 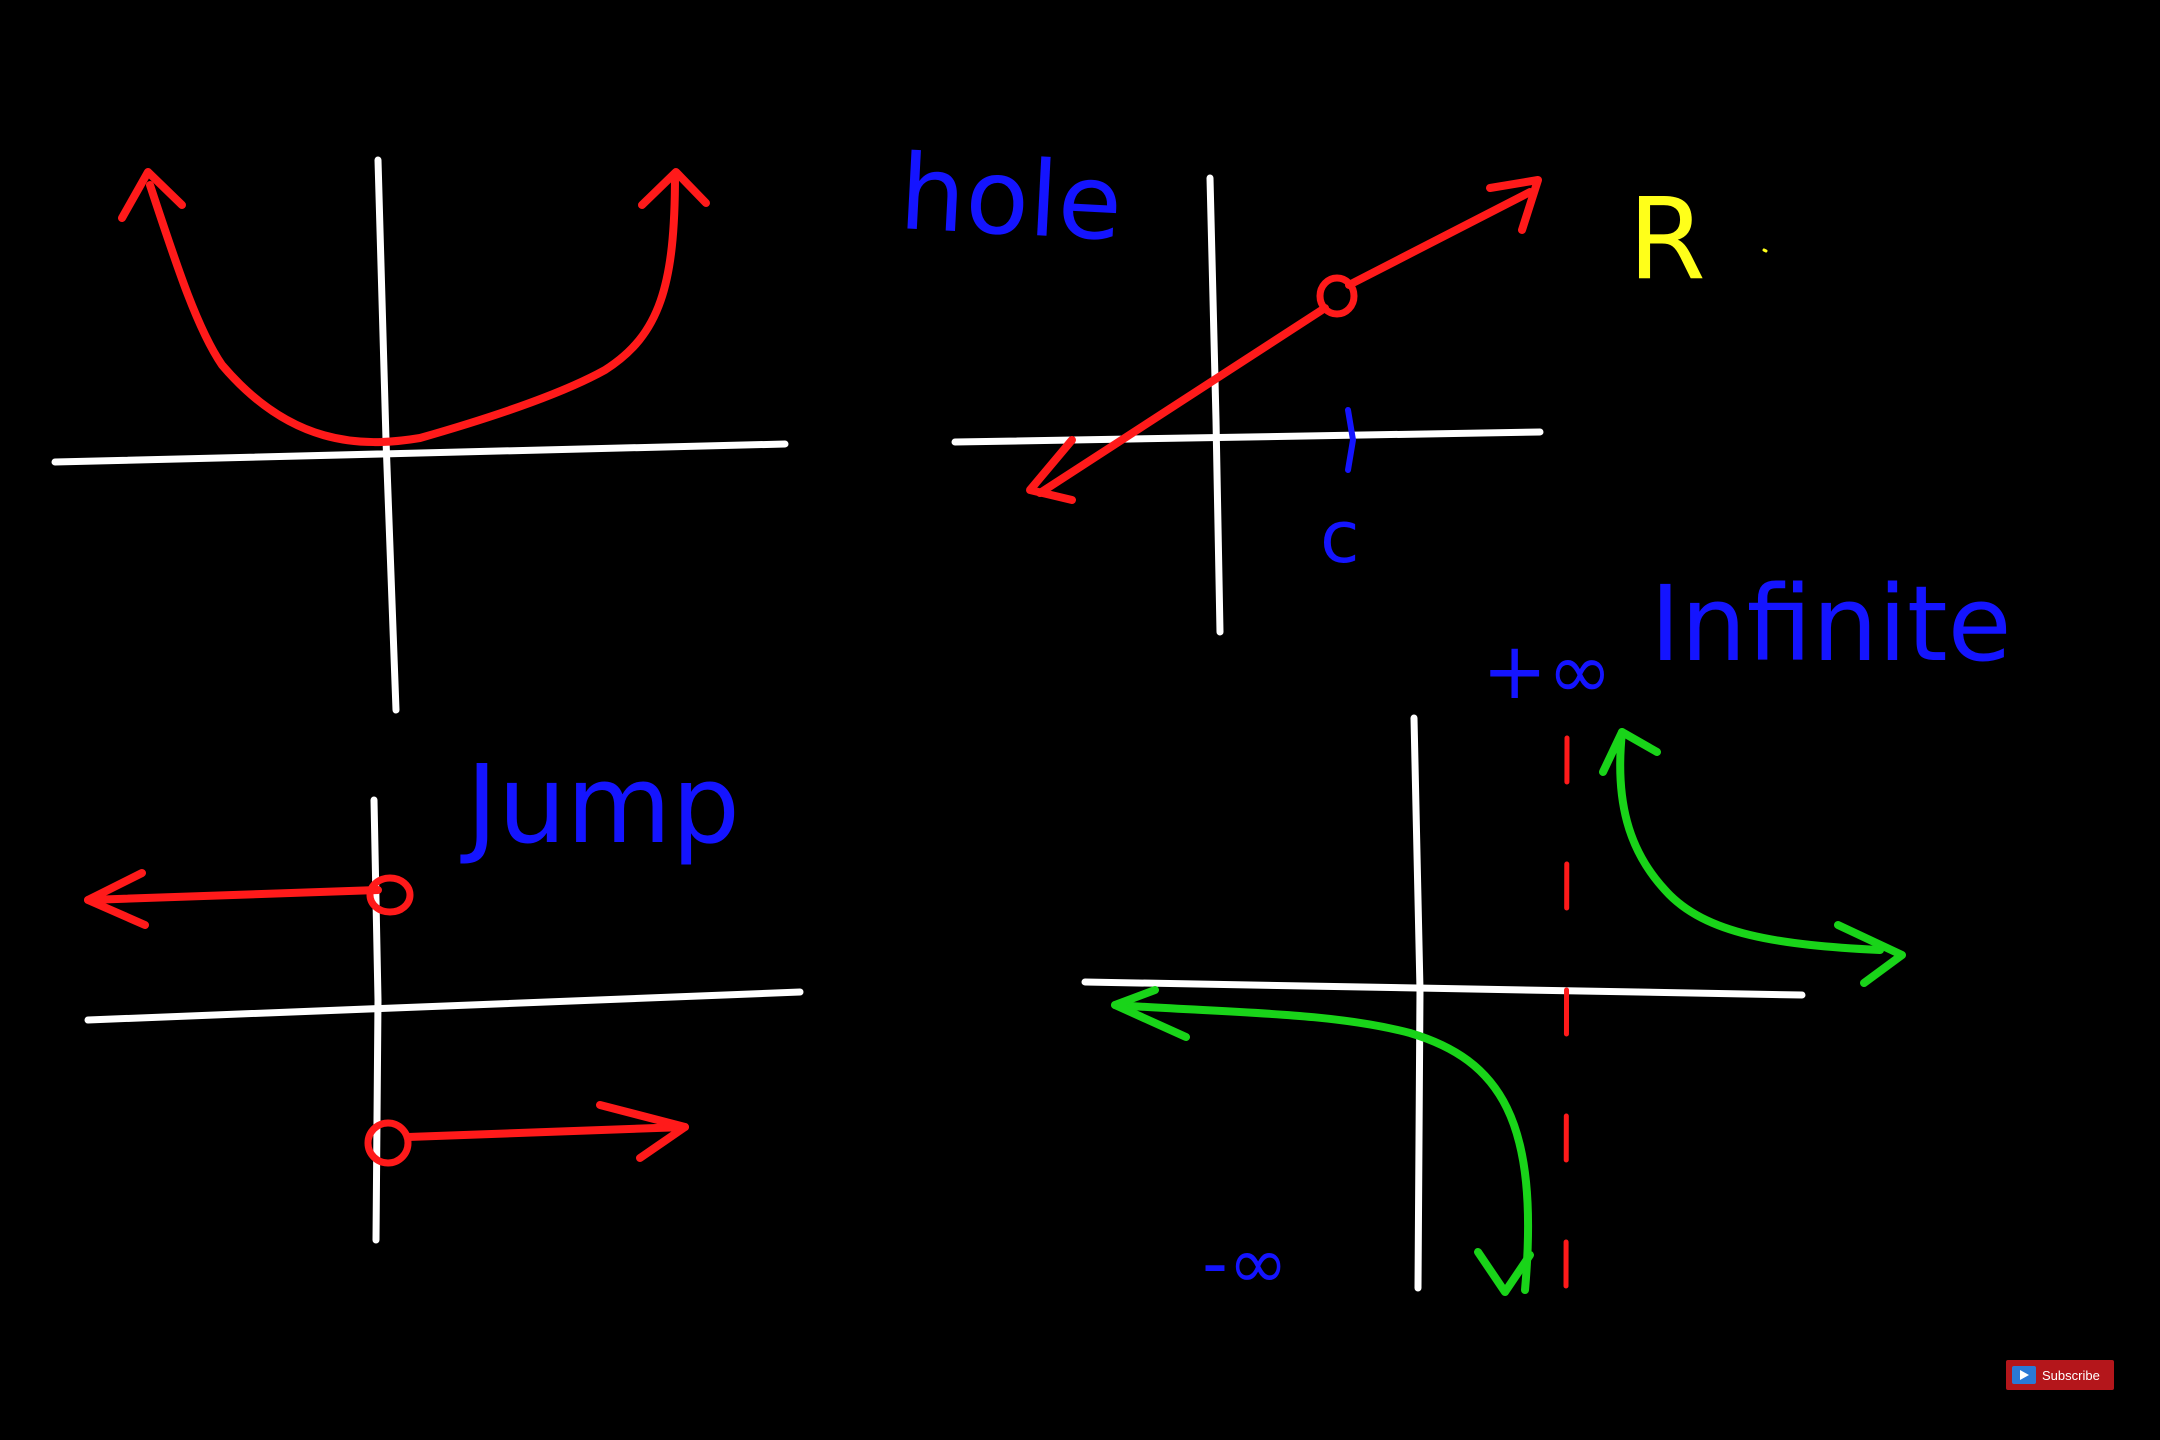 I want to click on hole-discontinuity-graph, so click(x=1359, y=405).